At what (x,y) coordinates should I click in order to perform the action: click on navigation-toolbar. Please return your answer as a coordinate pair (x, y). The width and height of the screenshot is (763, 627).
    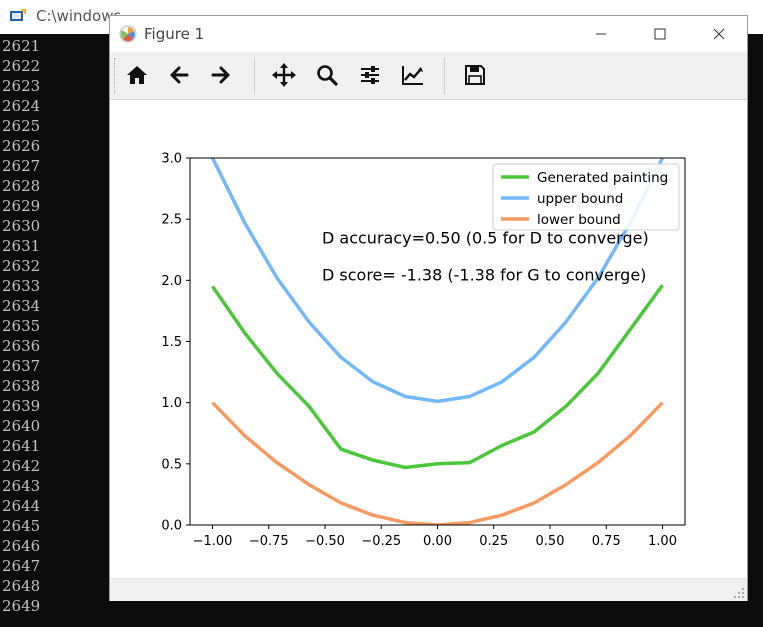
    Looking at the image, I should click on (428, 76).